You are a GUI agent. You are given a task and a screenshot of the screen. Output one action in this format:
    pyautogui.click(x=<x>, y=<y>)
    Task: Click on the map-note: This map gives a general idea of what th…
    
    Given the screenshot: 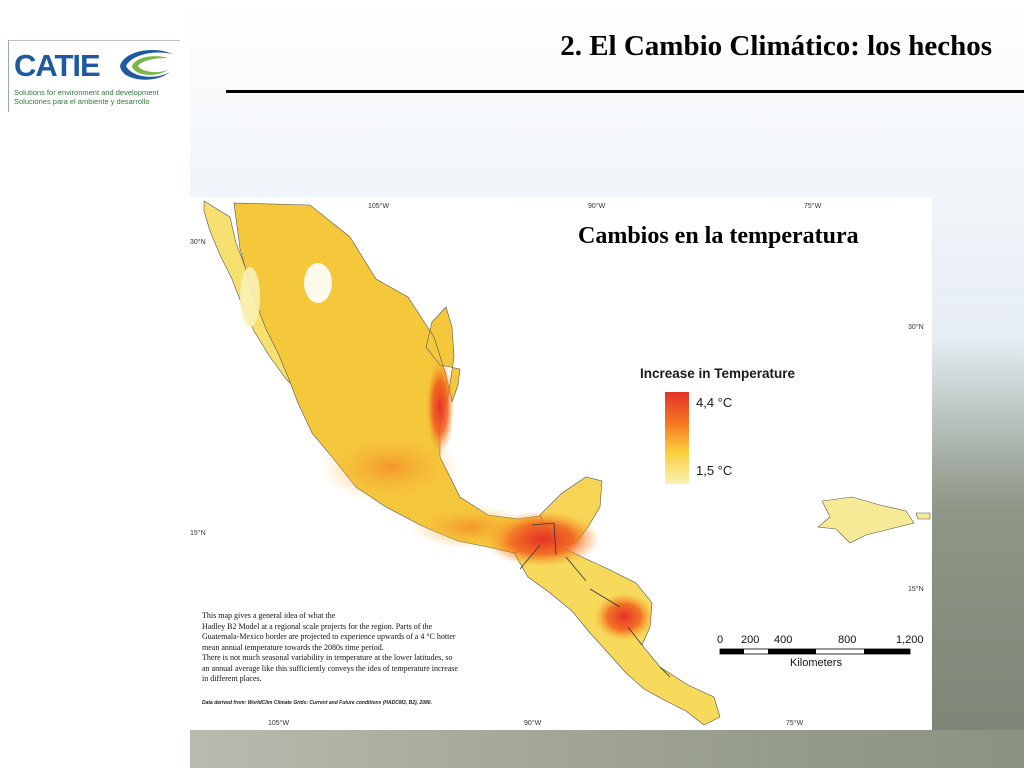 What is the action you would take?
    pyautogui.click(x=359, y=648)
    